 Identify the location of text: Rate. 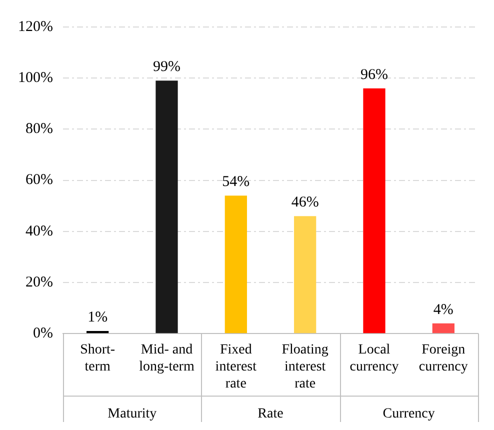
(271, 414).